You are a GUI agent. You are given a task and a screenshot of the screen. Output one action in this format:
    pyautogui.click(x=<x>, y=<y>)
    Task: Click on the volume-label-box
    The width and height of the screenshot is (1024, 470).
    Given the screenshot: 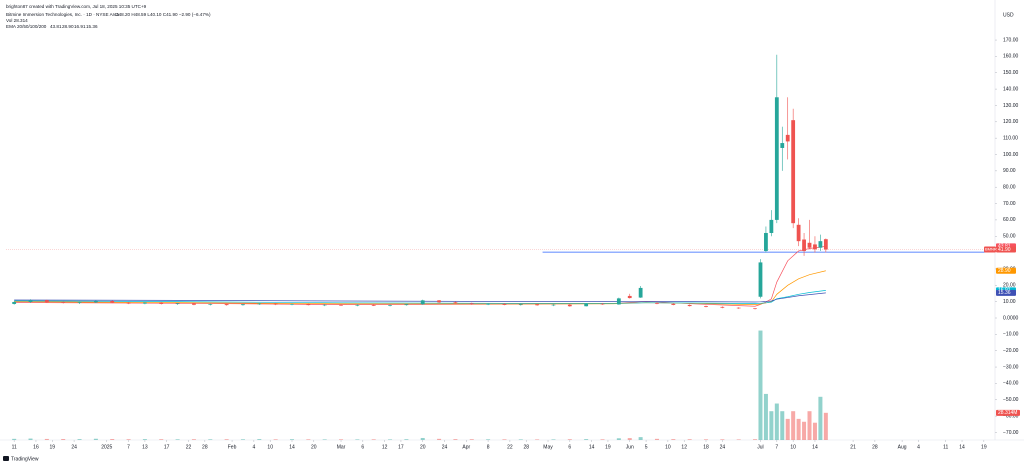 What is the action you would take?
    pyautogui.click(x=1008, y=412)
    